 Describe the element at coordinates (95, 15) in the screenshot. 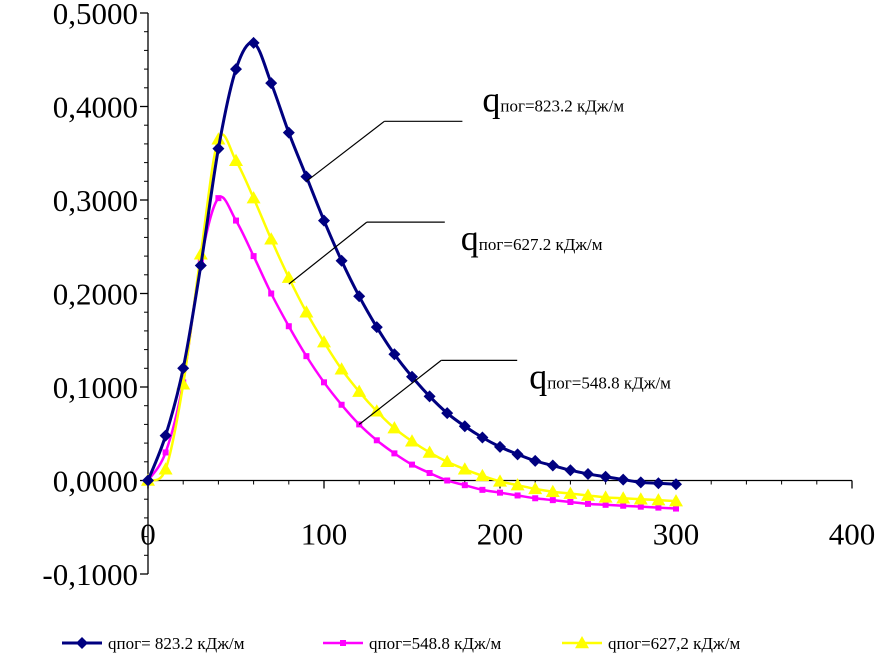

I see `y-tick-label: 0,5000` at that location.